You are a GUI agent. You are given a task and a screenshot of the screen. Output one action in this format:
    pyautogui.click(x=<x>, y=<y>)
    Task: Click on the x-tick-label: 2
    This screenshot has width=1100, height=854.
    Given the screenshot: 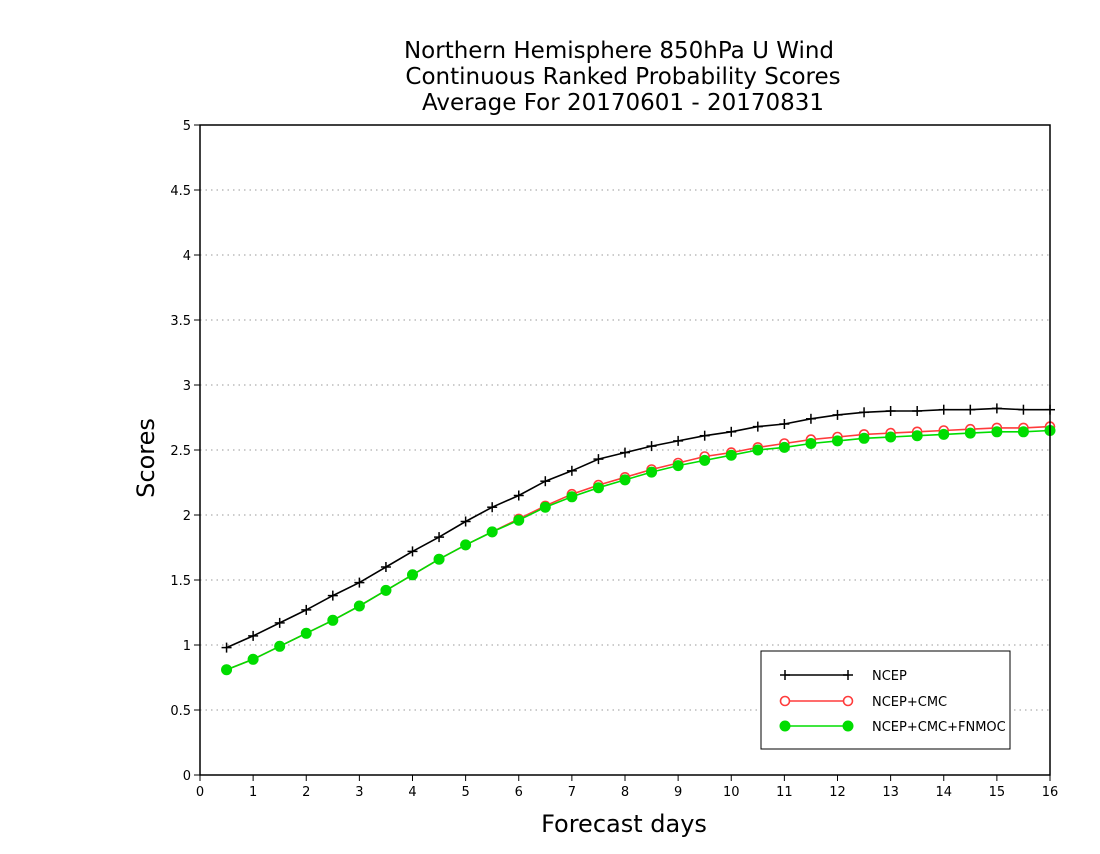 What is the action you would take?
    pyautogui.click(x=306, y=792)
    